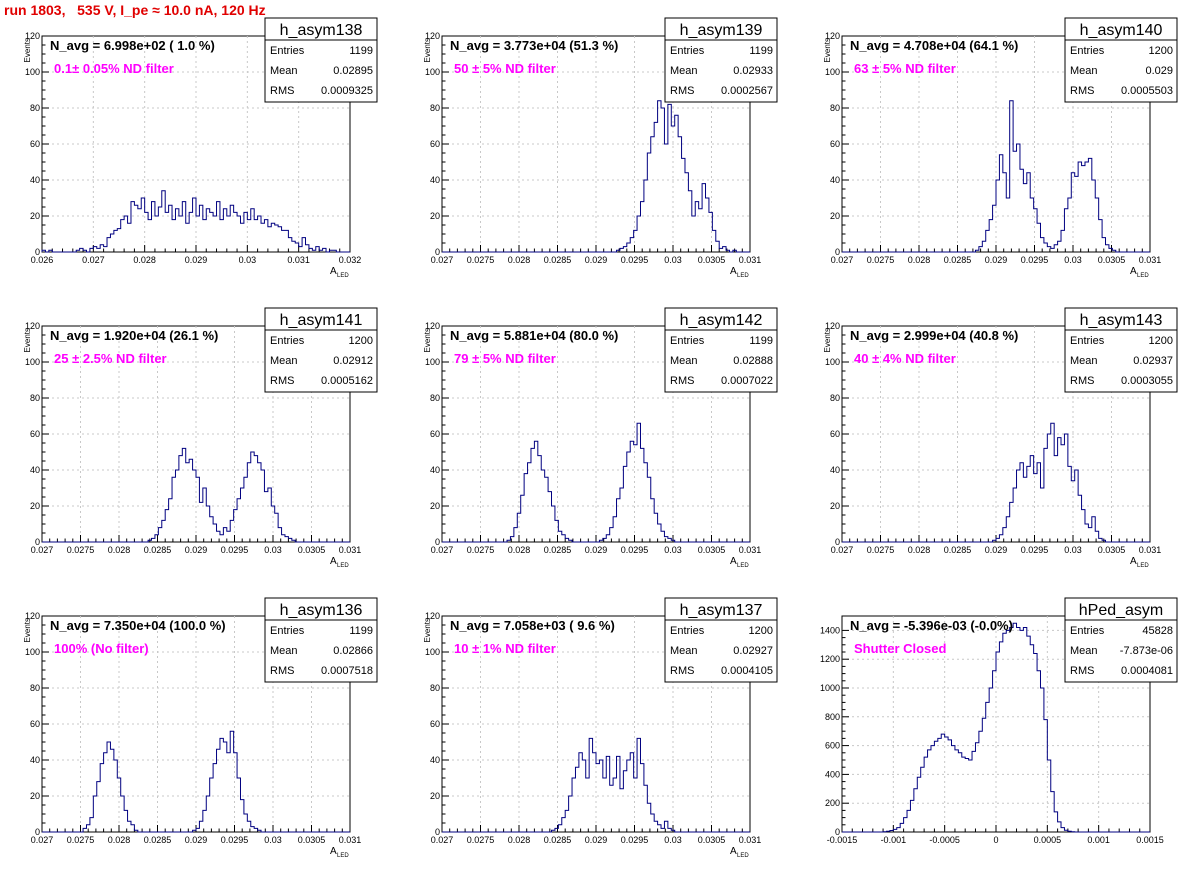 The image size is (1196, 872). What do you see at coordinates (832, 803) in the screenshot?
I see `y-tick-label: 200` at bounding box center [832, 803].